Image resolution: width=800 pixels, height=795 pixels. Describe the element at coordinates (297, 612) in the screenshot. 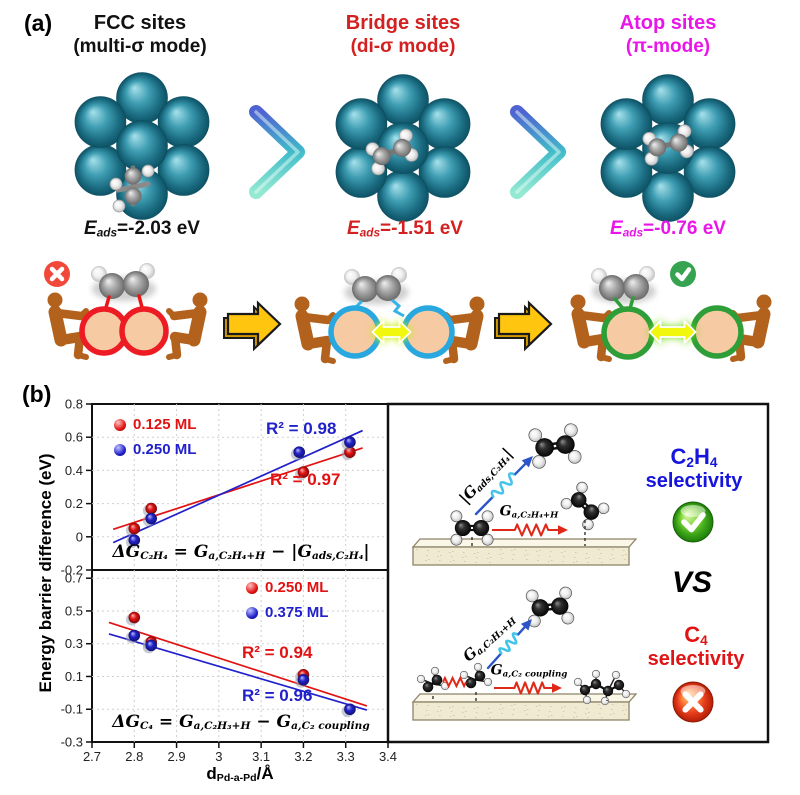

I see `legend-label: 0.375 ML` at that location.